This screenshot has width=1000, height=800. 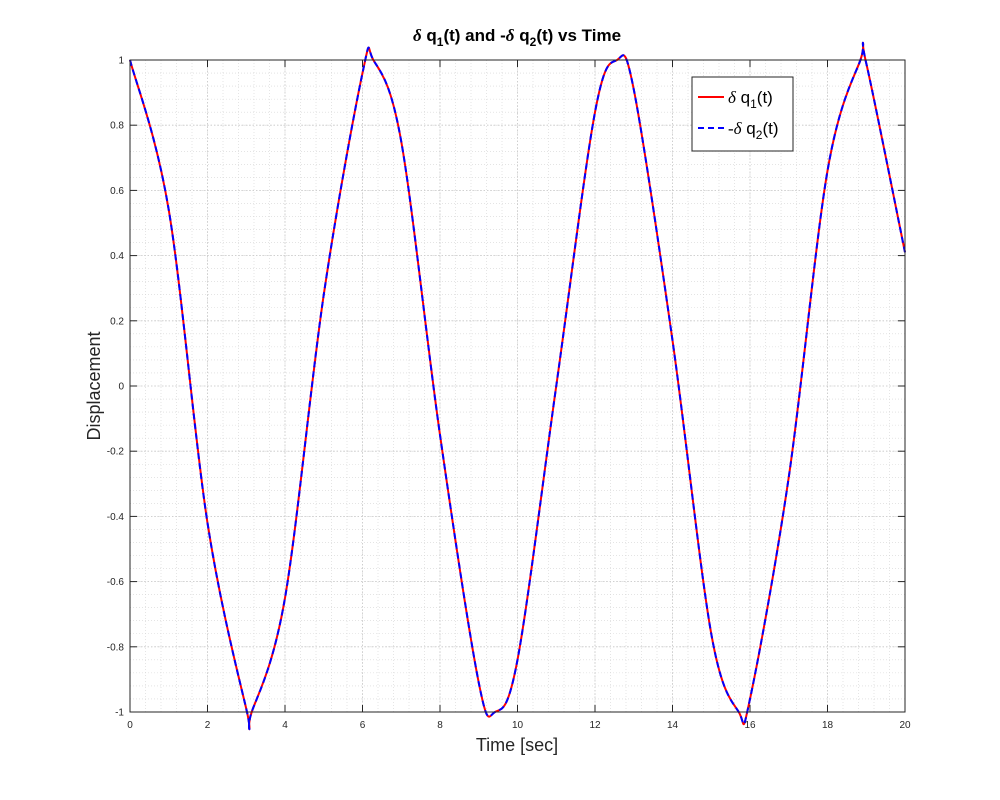 What do you see at coordinates (117, 321) in the screenshot?
I see `y-tick-label: 0.2` at bounding box center [117, 321].